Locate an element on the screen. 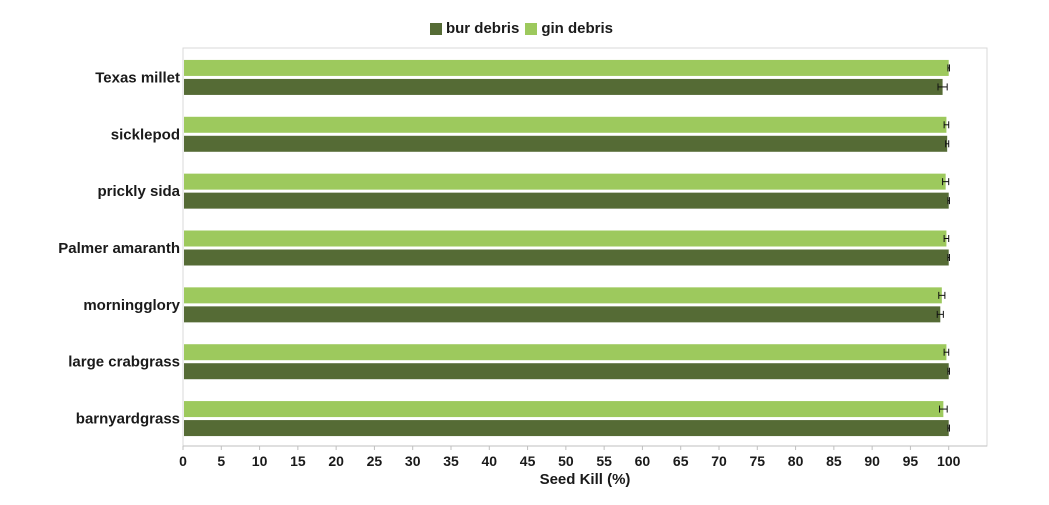  x-tick-label-70: 70 is located at coordinates (719, 461).